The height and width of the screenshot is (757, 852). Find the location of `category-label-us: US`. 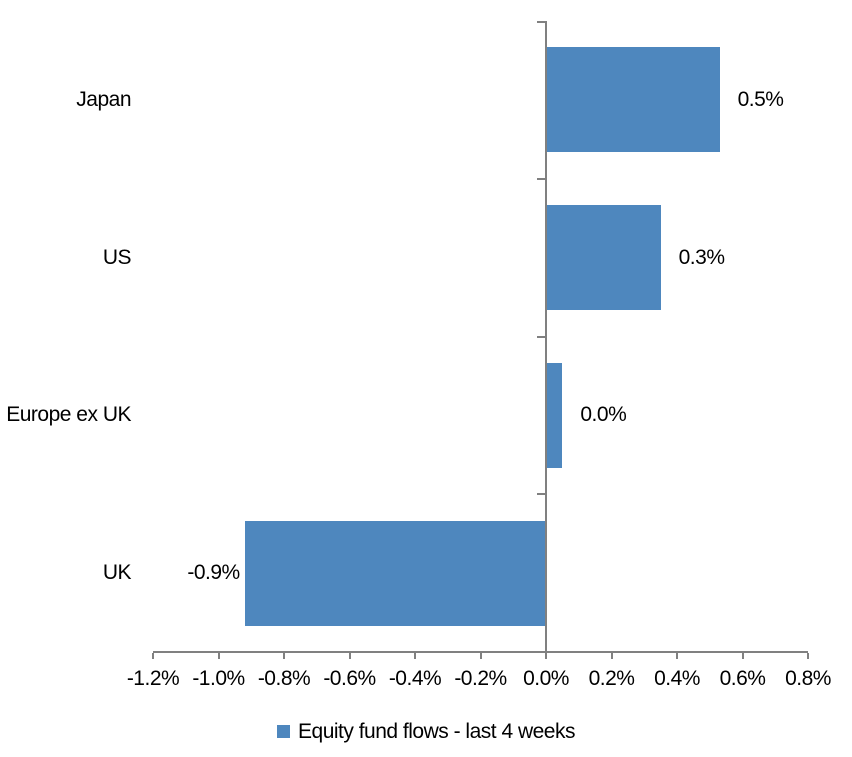

category-label-us: US is located at coordinates (117, 257).